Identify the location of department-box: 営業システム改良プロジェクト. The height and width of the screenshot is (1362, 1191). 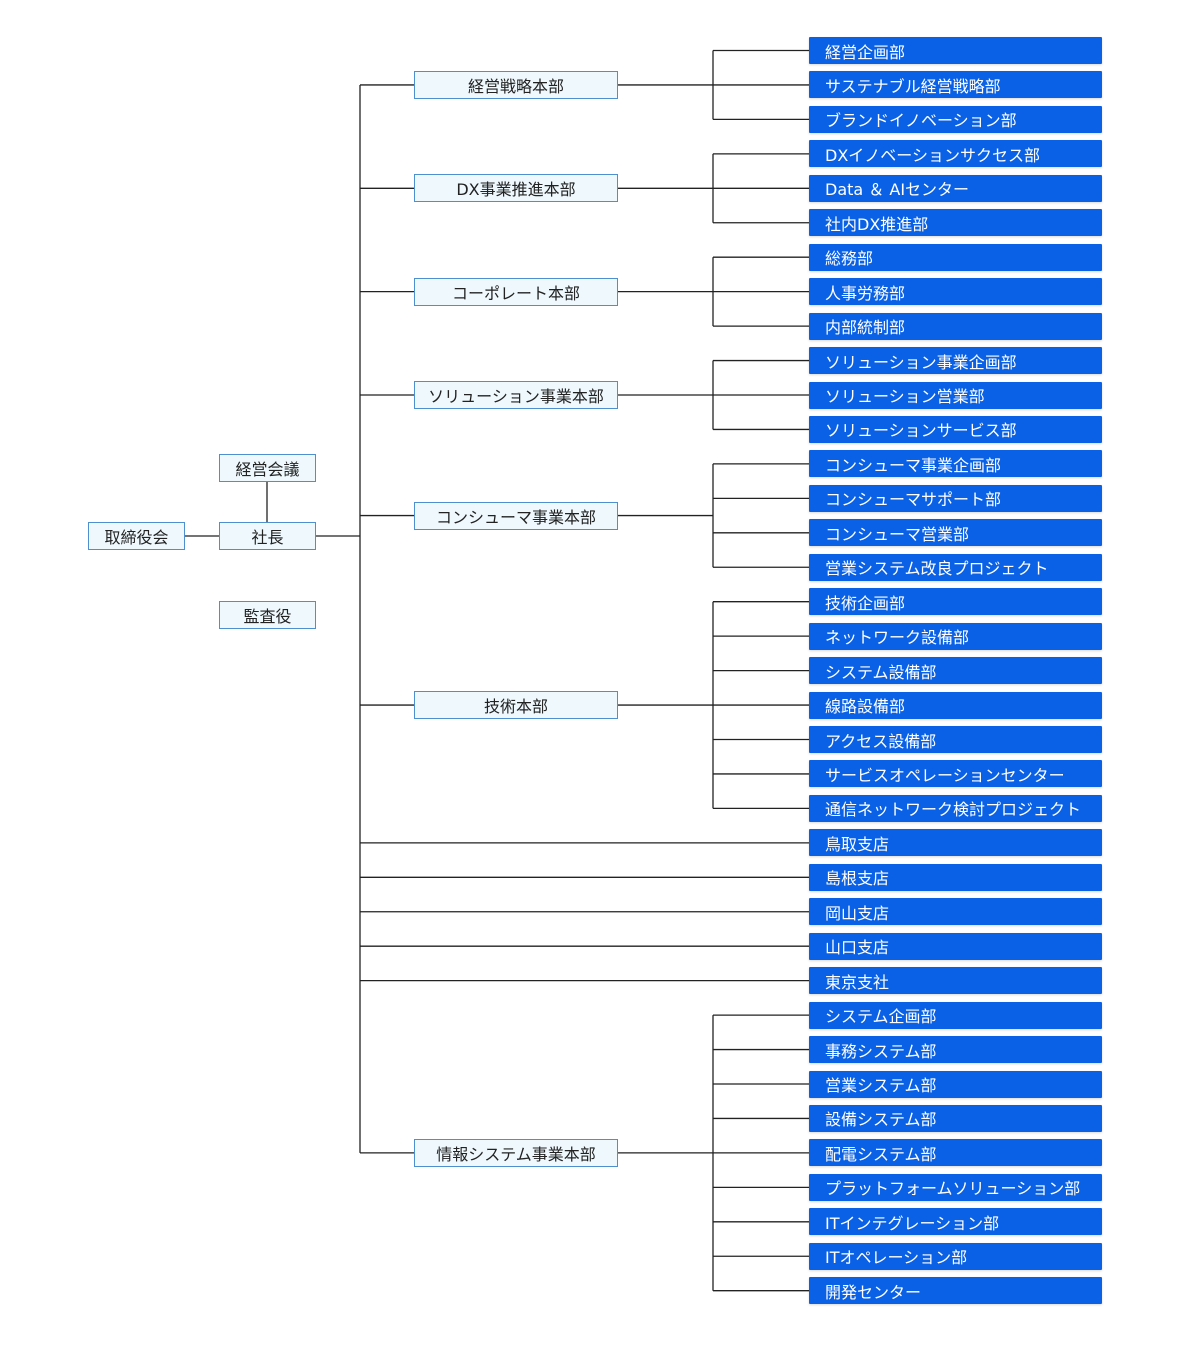
(955, 567).